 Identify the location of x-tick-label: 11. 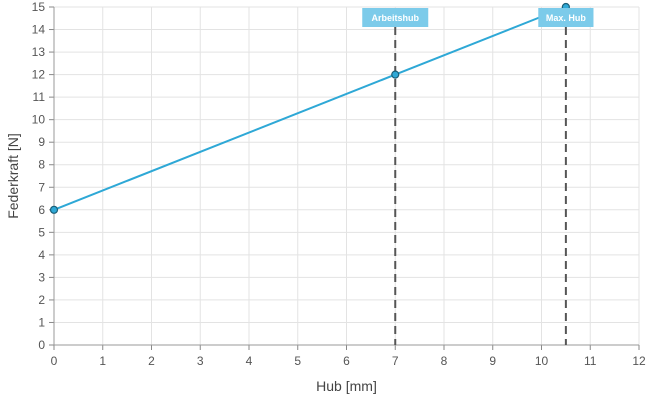
(590, 361).